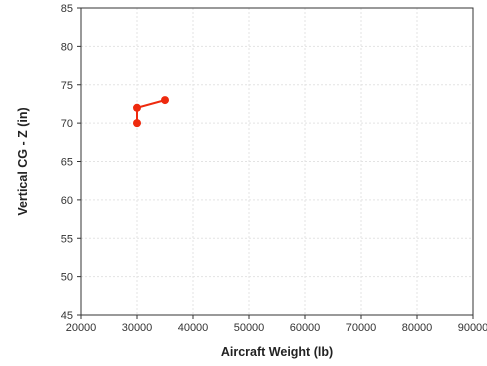 The width and height of the screenshot is (487, 366). I want to click on y-tick-label: 60, so click(67, 201).